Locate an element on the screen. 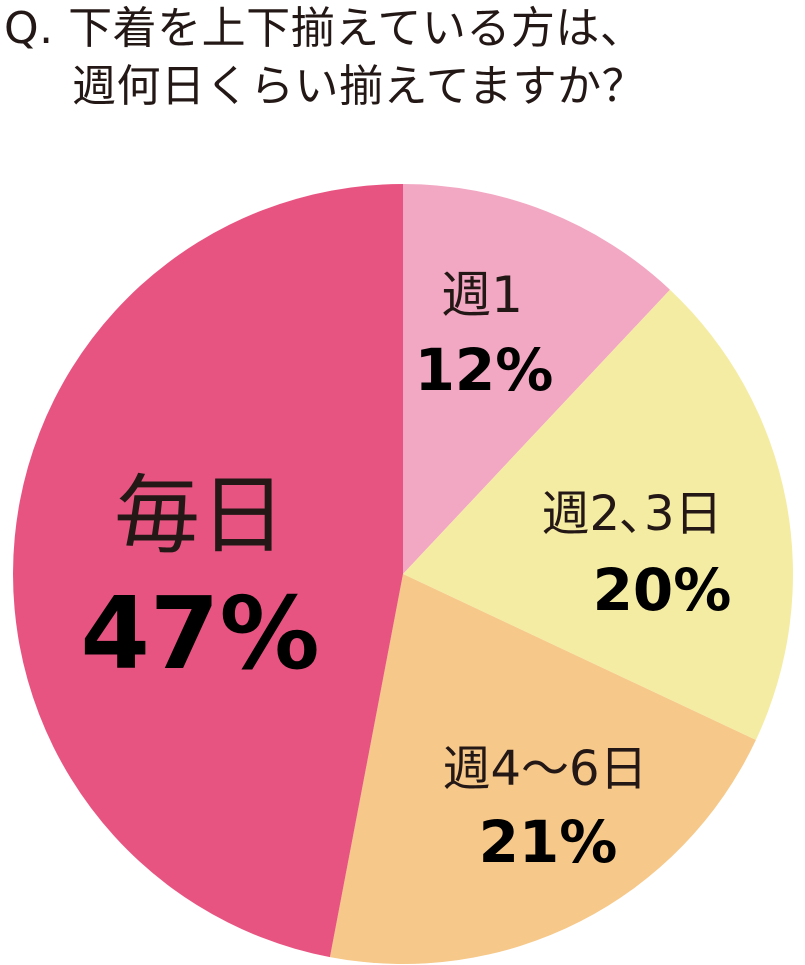 This screenshot has width=805, height=965. slice-label-every-day: 毎日 is located at coordinates (200, 516).